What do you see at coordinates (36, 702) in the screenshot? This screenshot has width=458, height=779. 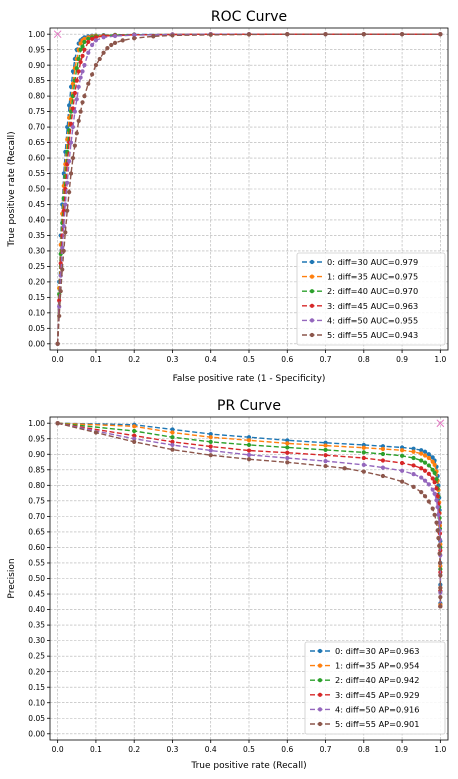 I see `pr-ytick-label: 0.10` at bounding box center [36, 702].